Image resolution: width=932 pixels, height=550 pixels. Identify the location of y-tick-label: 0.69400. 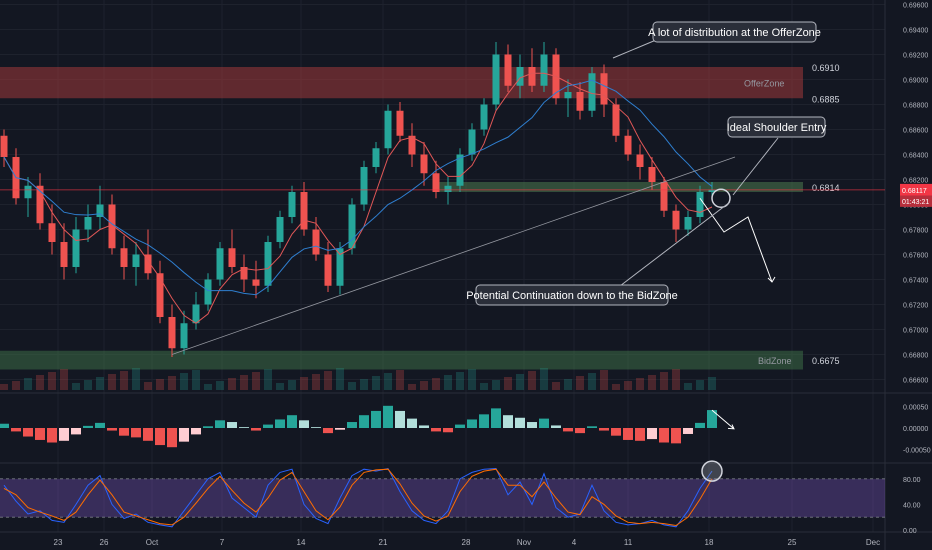
(915, 31).